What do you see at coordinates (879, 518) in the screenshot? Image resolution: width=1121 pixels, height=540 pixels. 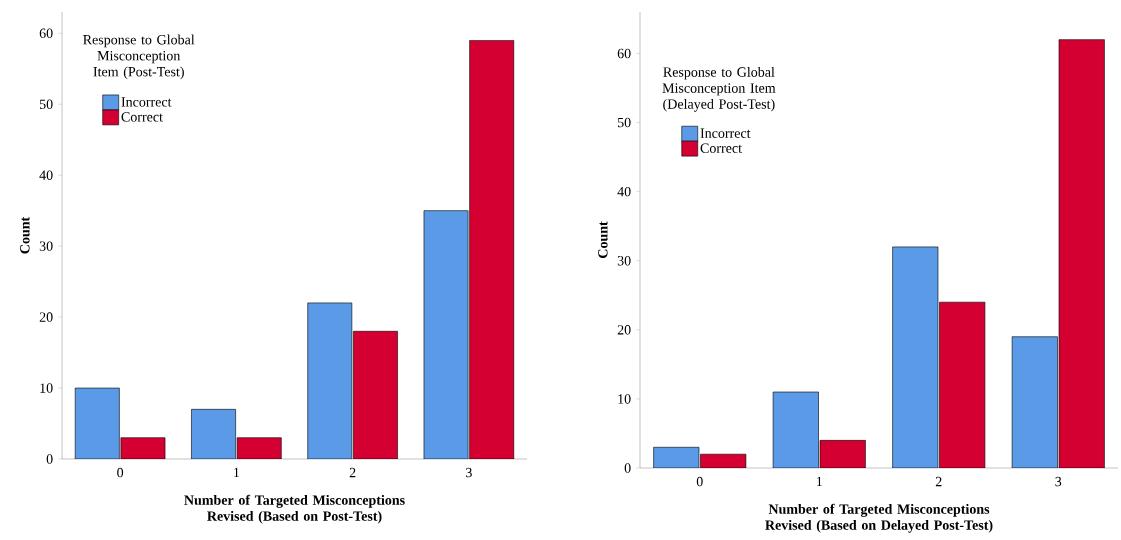 I see `x-axis-title: Number of Targeted Misconceptions Revised (Based on Delayed Post-Test)` at bounding box center [879, 518].